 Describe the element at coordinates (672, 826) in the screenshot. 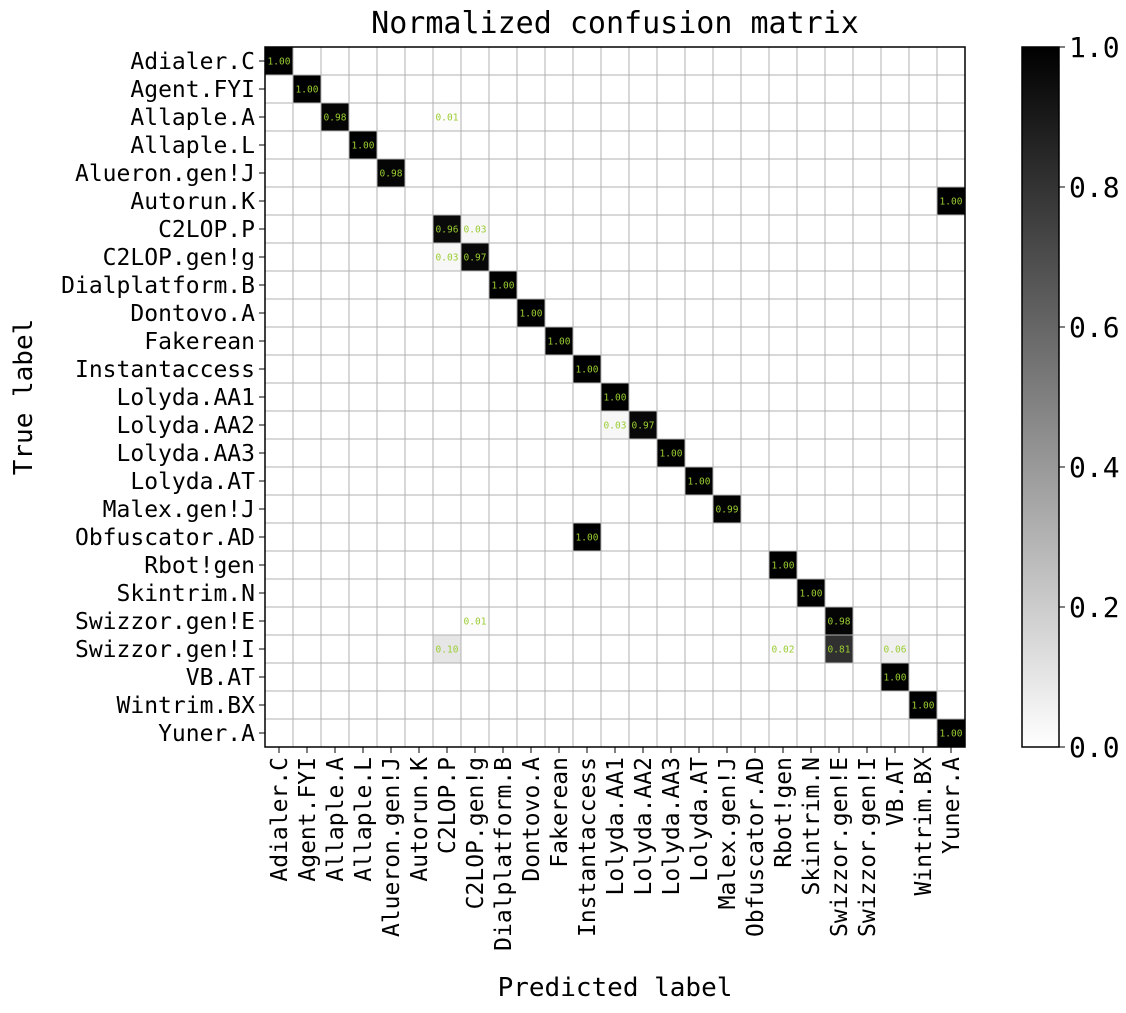

I see `x-tick-label: Lolyda.AA3` at that location.